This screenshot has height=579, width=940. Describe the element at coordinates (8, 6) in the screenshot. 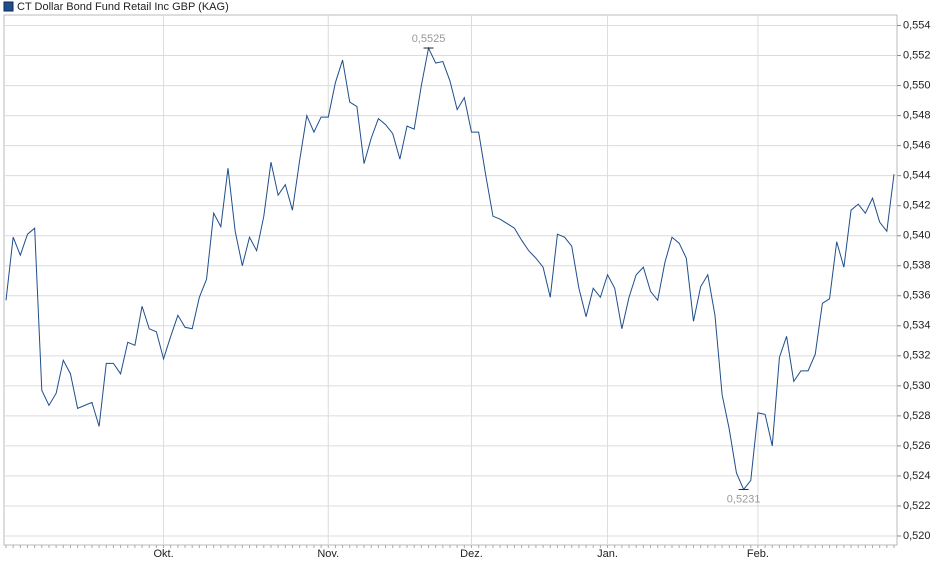

I see `legend-swatch` at that location.